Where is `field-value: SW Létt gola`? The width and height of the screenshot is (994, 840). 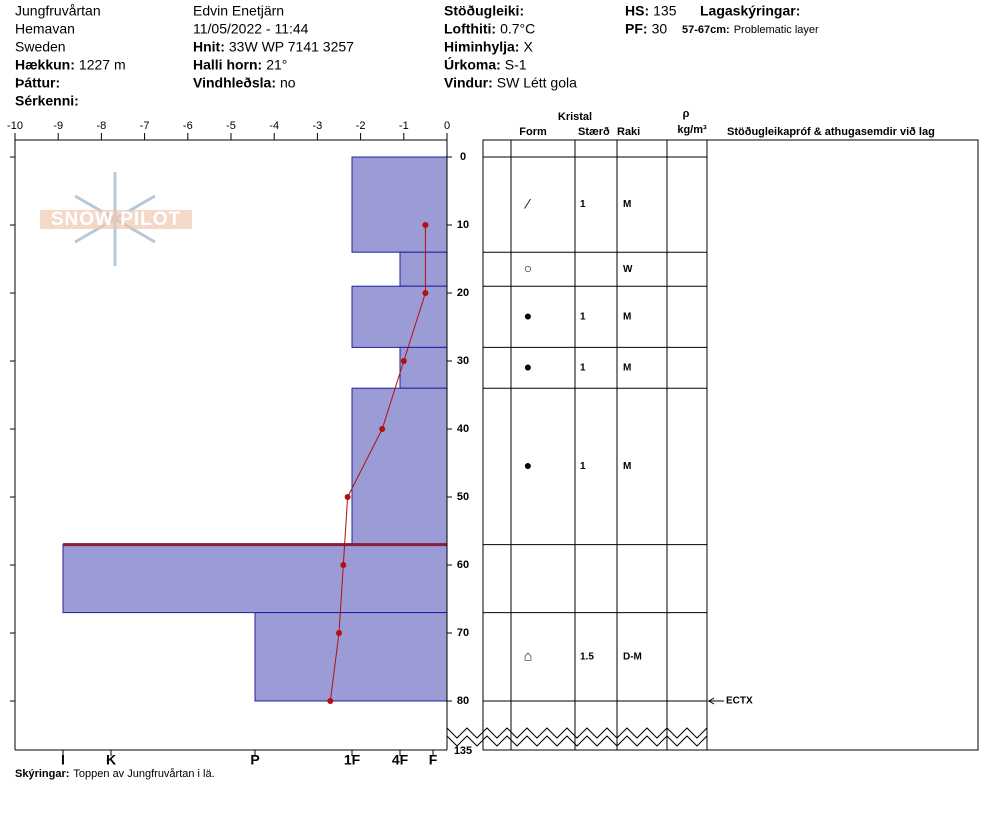 field-value: SW Létt gola is located at coordinates (537, 83).